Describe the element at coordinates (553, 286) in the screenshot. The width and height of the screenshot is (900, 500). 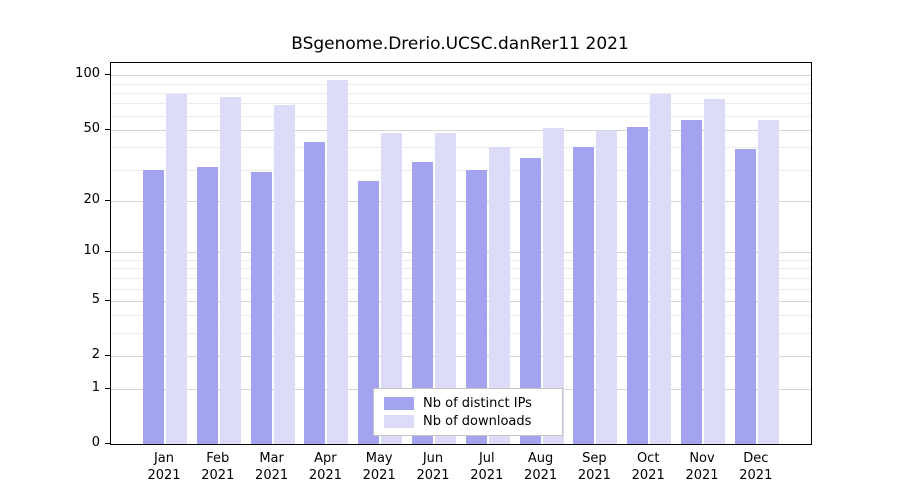
I see `bar-downloads-aug` at that location.